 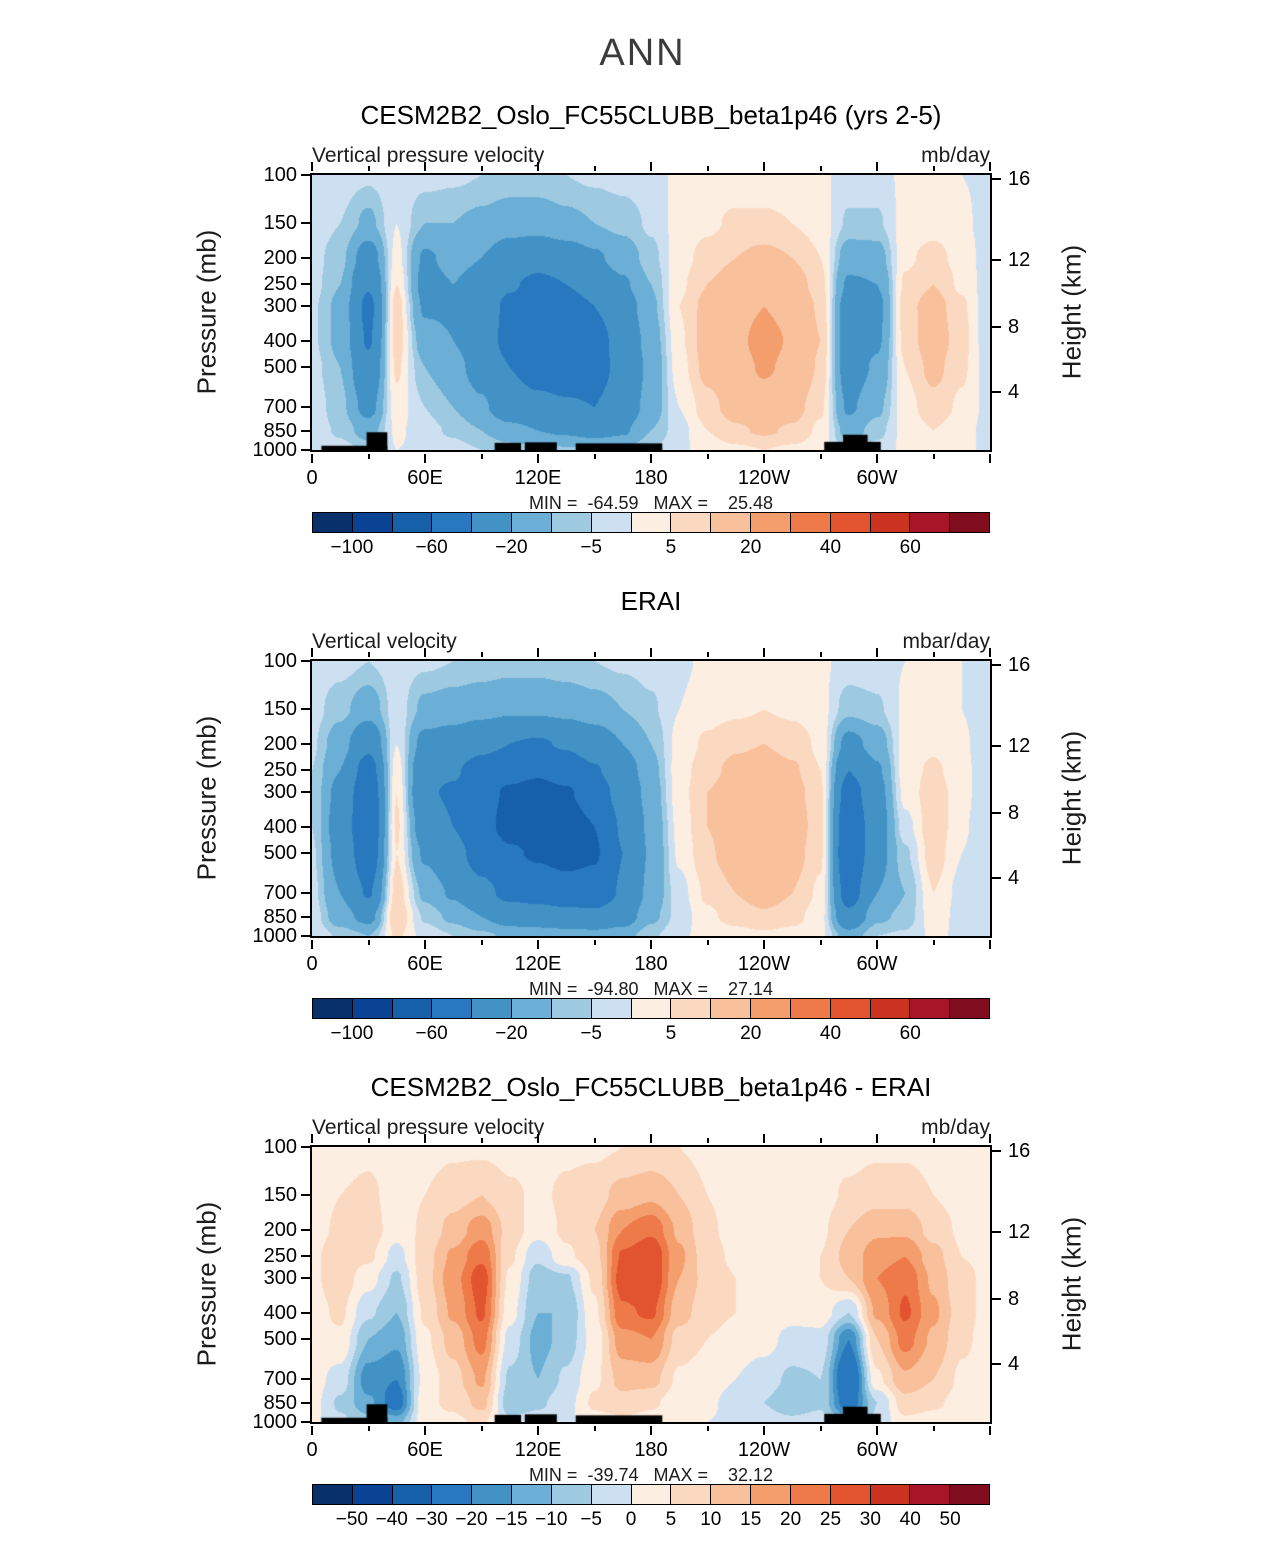 I want to click on field-label: Vertical pressure velocity, so click(x=428, y=1127).